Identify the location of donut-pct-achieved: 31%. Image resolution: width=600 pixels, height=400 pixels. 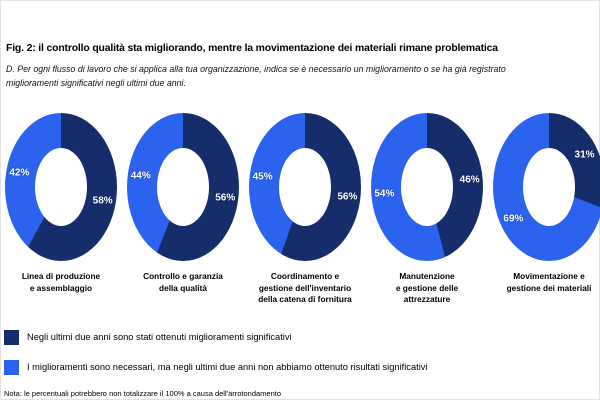
(584, 155).